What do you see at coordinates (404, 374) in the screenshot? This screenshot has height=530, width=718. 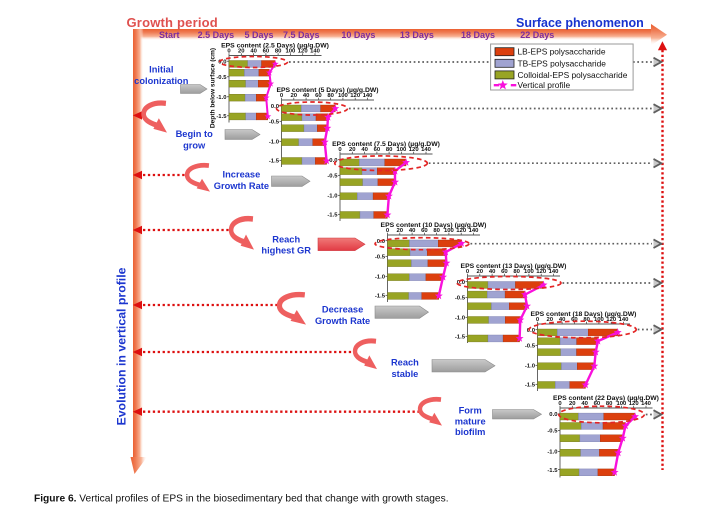 I see `svg-text: stable` at bounding box center [404, 374].